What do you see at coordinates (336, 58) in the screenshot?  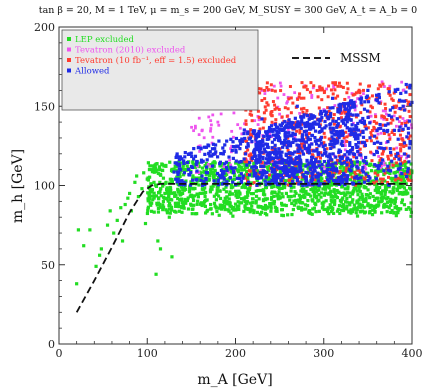 I see `mssm-legend: MSSM` at bounding box center [336, 58].